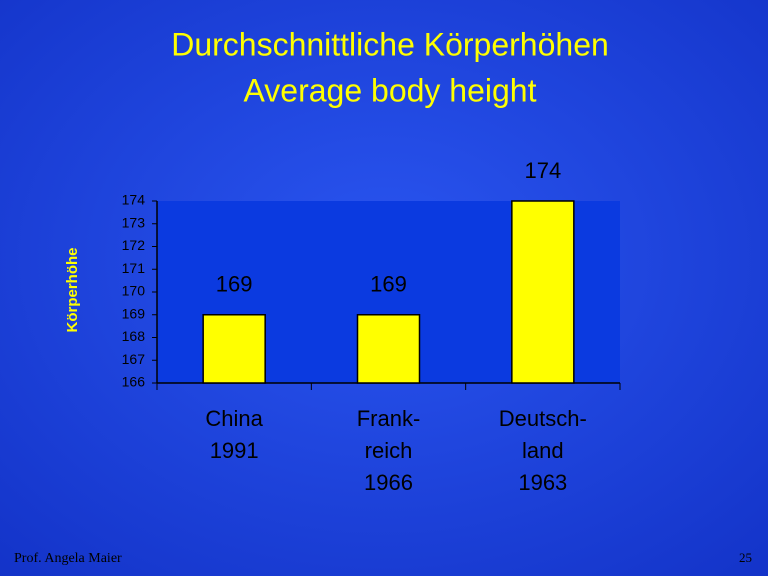 This screenshot has height=576, width=768. I want to click on x-tick-label: reich, so click(389, 450).